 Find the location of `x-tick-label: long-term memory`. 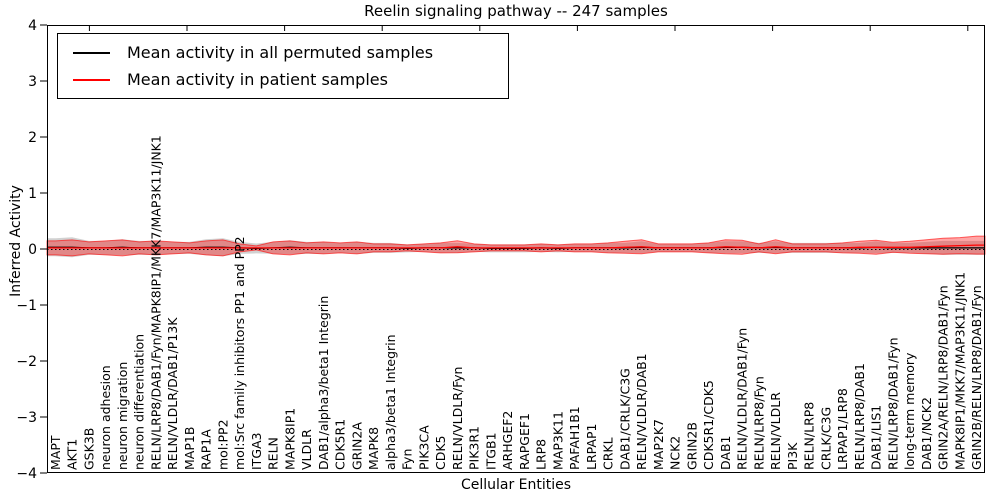

x-tick-label: long-term memory is located at coordinates (909, 411).